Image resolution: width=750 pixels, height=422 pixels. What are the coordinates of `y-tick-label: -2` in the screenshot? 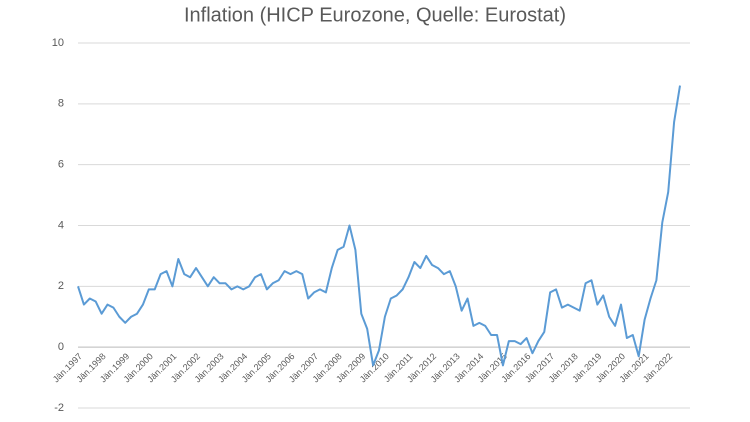 It's located at (59, 408).